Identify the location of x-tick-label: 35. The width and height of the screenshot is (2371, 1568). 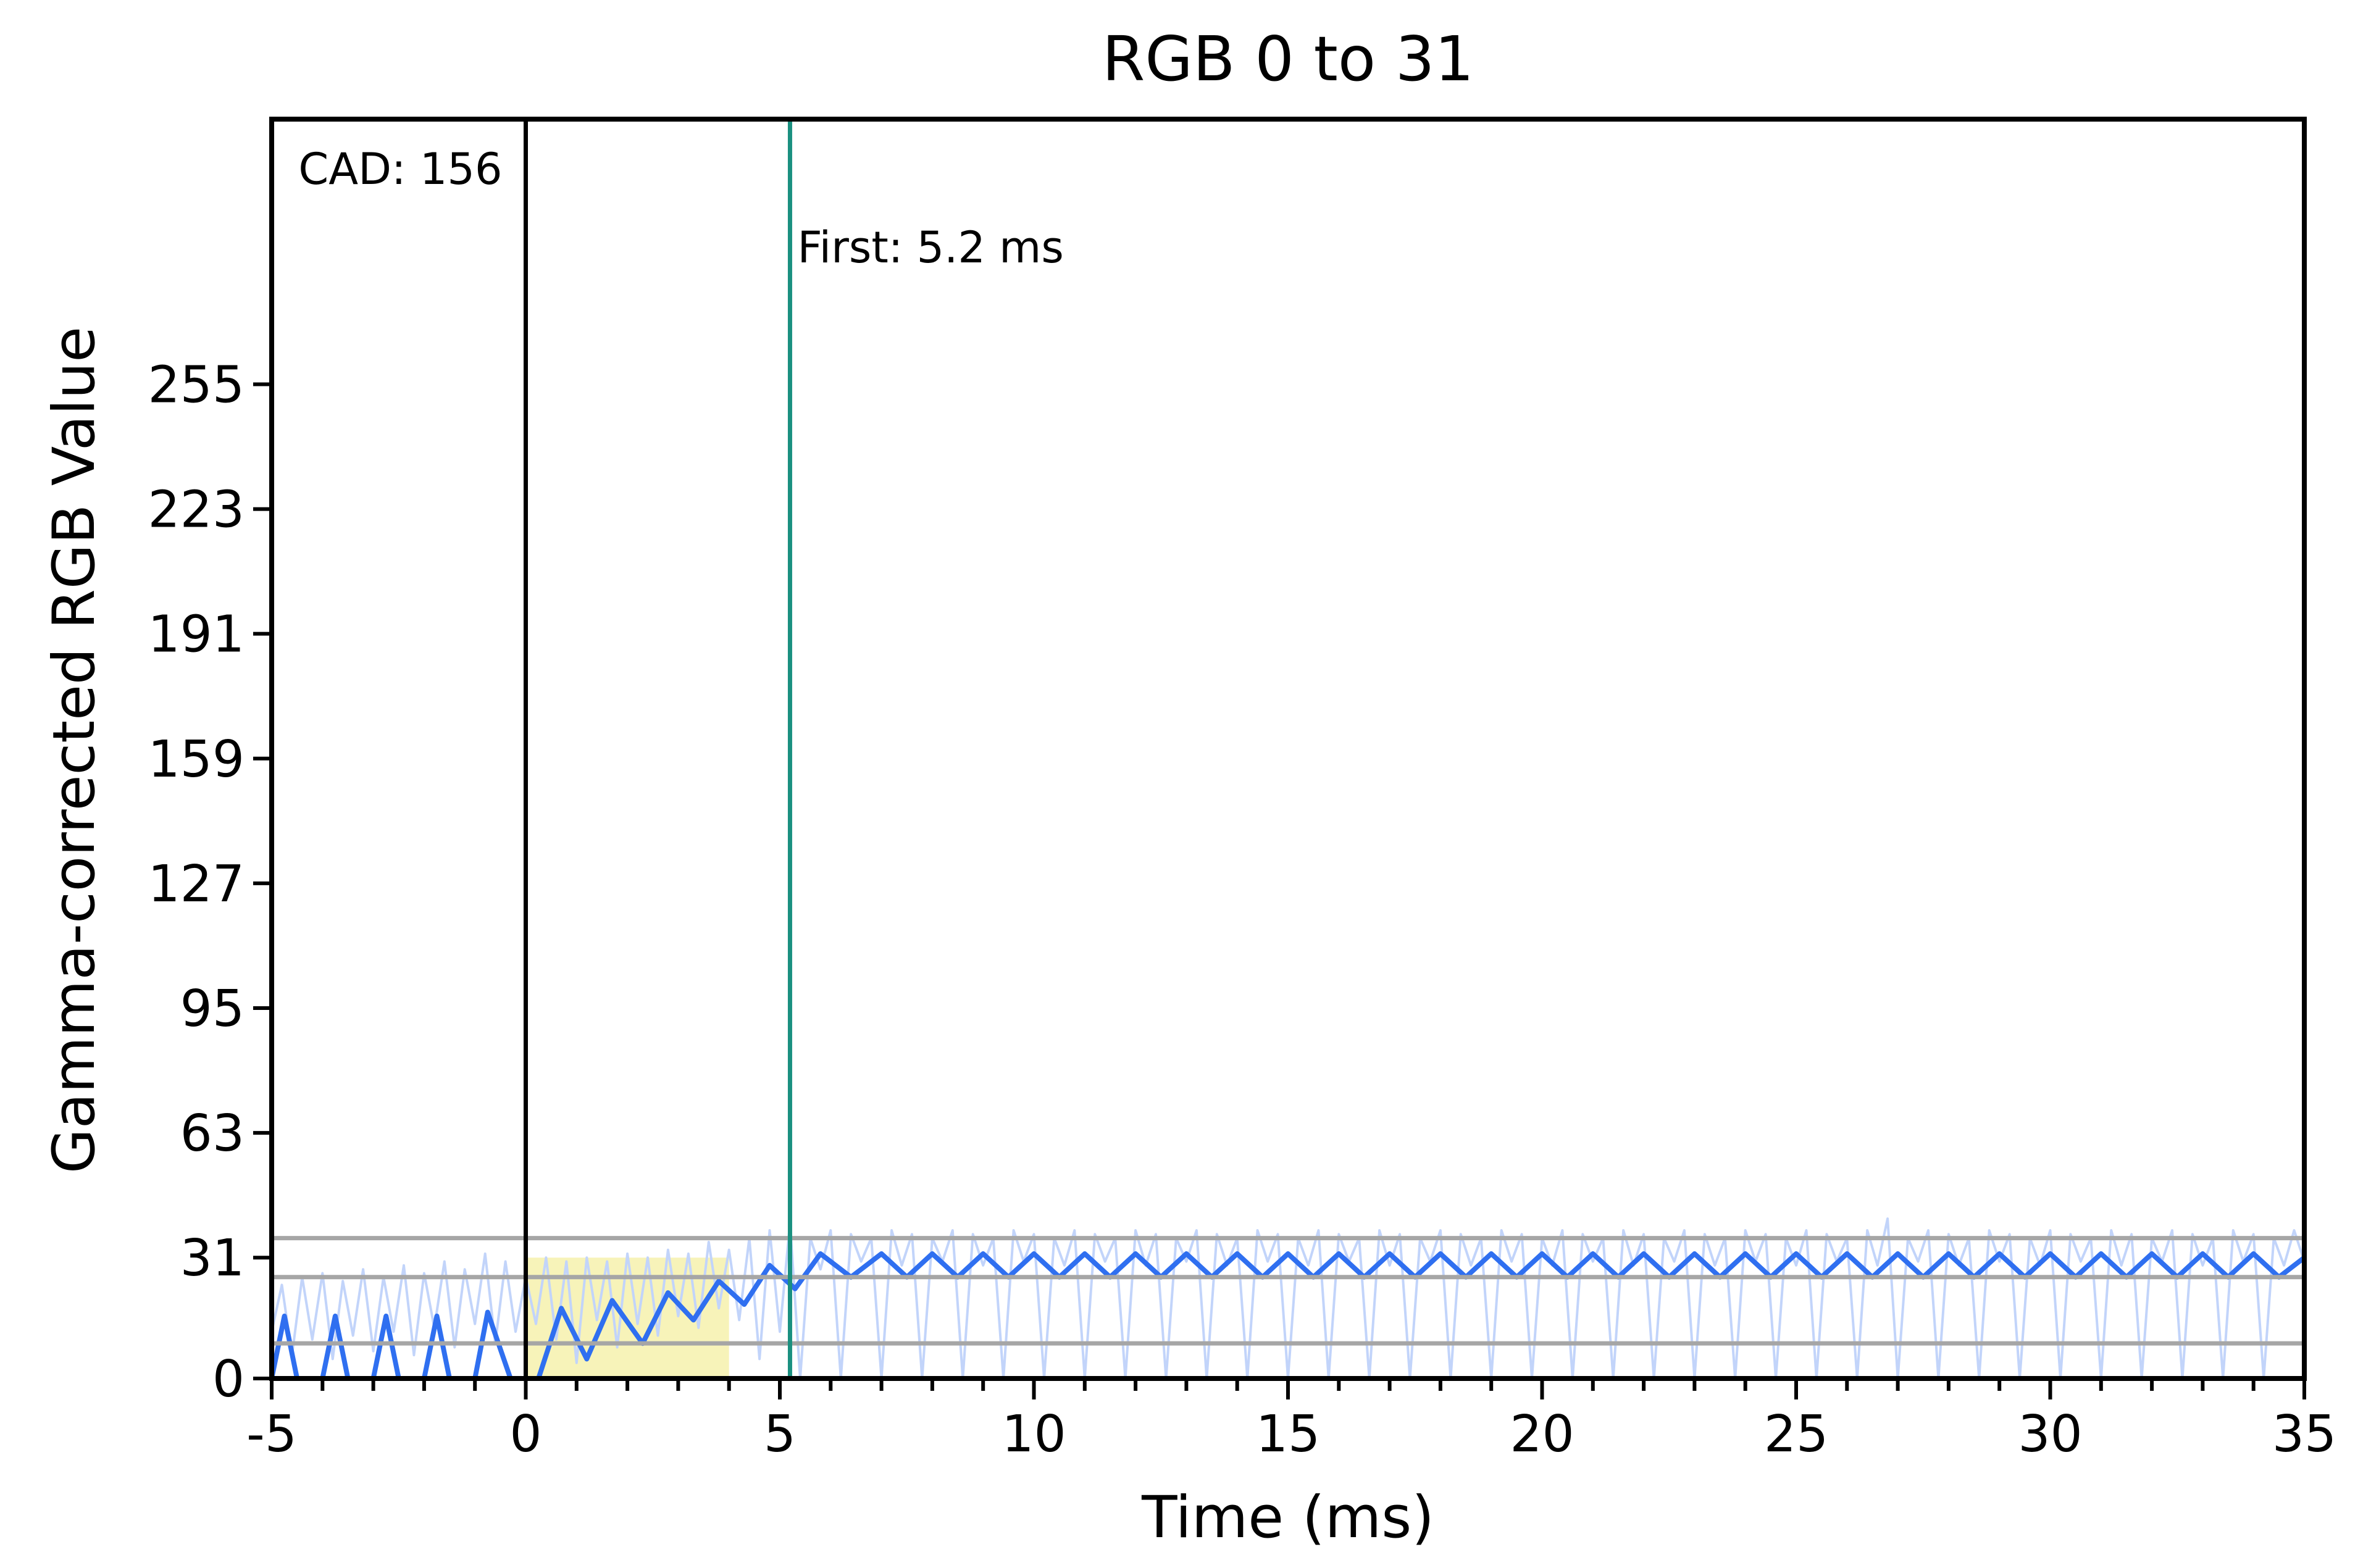
(2304, 1434).